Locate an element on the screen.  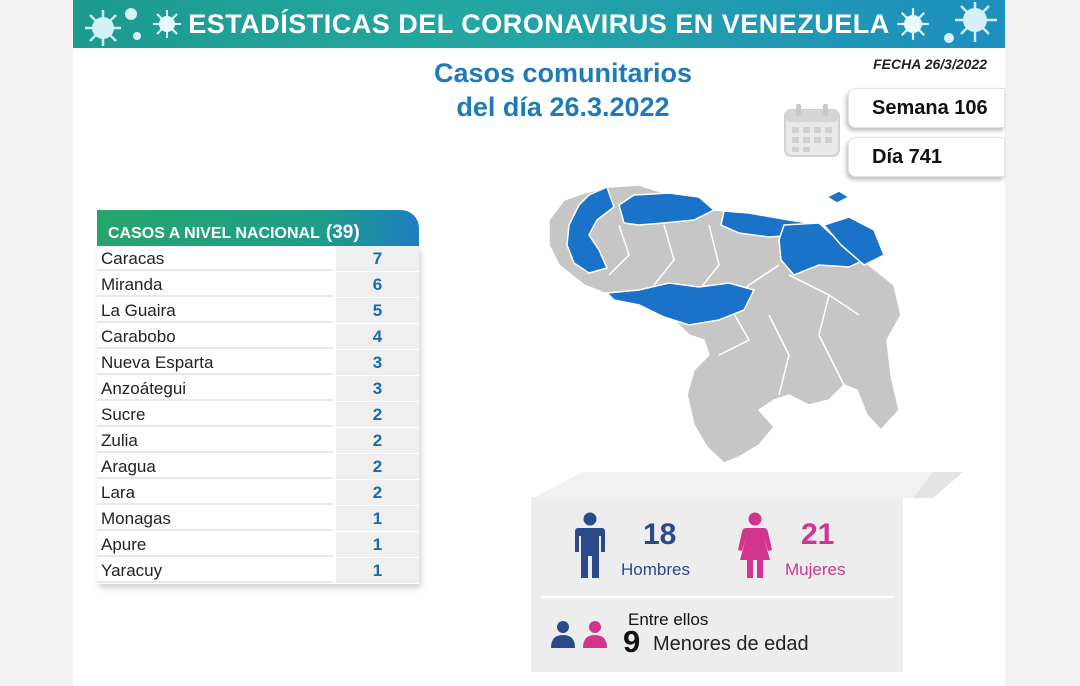
table-row: Yaracuy 1 is located at coordinates (258, 571).